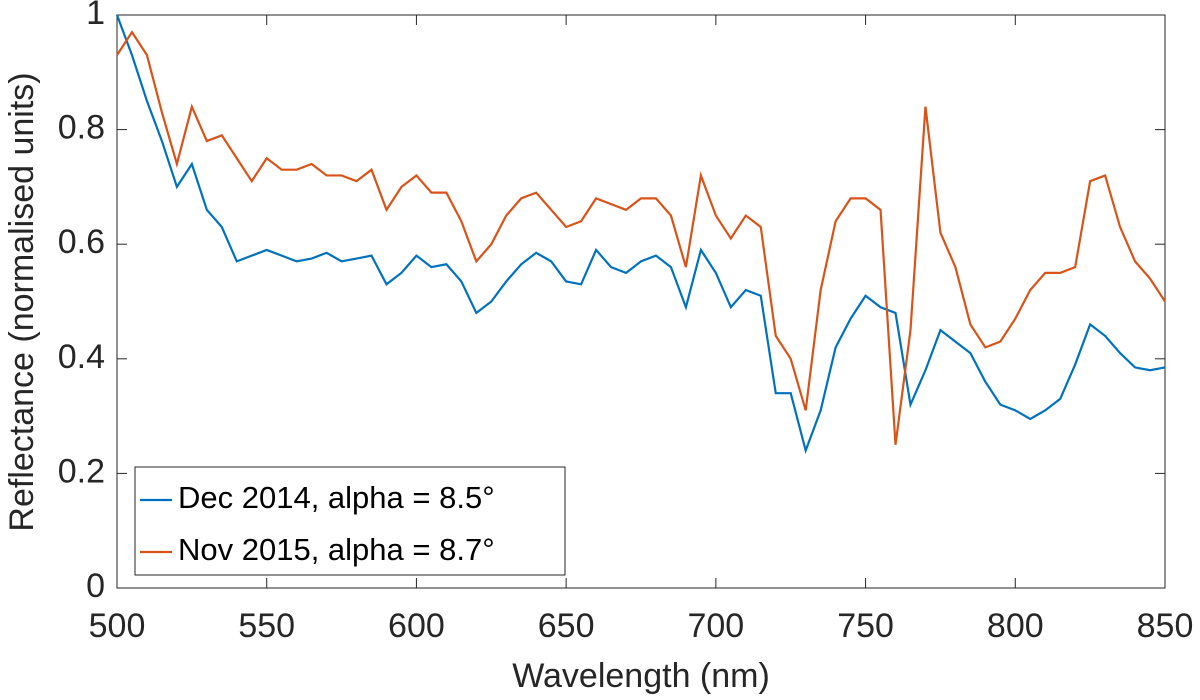 Image resolution: width=1200 pixels, height=700 pixels. What do you see at coordinates (81, 128) in the screenshot?
I see `y-tick-label: 0.8` at bounding box center [81, 128].